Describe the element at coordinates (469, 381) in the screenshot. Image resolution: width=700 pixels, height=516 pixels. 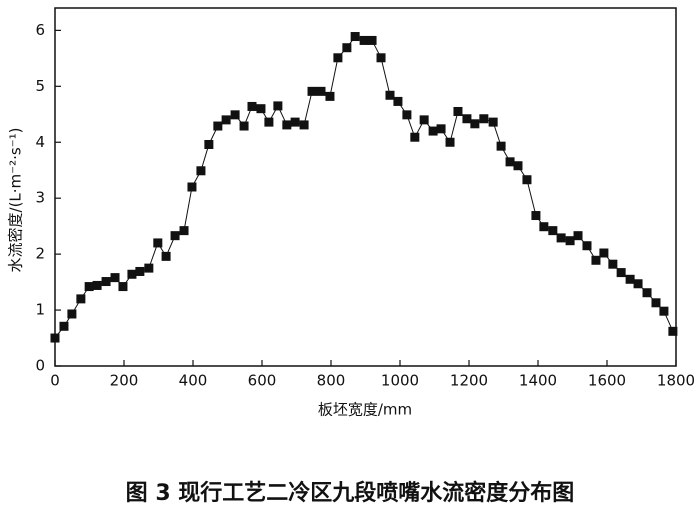
I see `x-tick-label: 1200` at that location.